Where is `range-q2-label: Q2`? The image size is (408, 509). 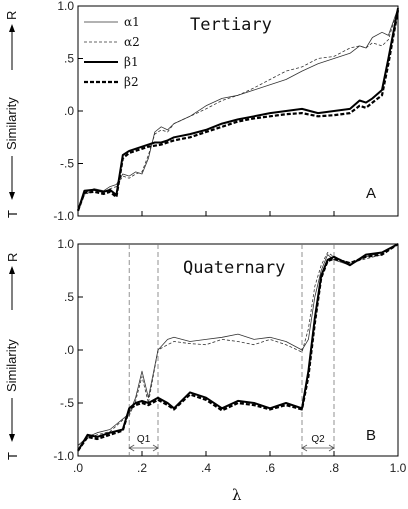
range-q2-label: Q2 is located at coordinates (318, 439).